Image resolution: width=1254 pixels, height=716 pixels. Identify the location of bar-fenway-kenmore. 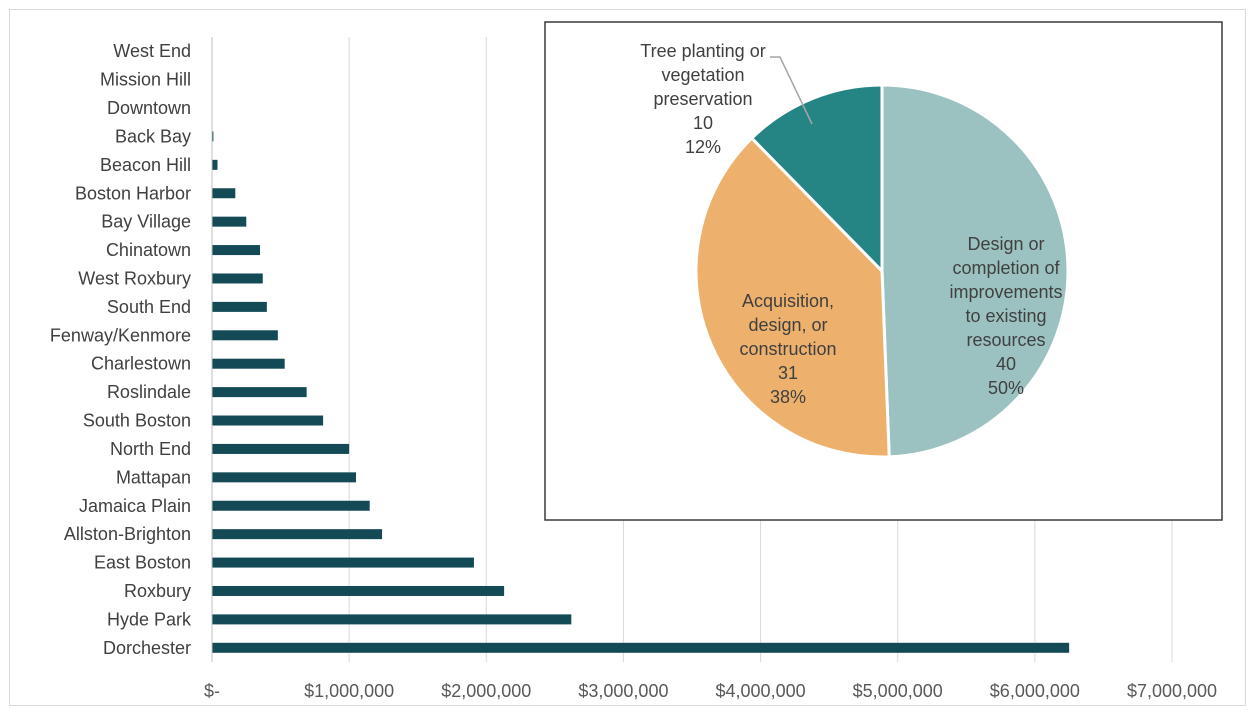
(245, 335).